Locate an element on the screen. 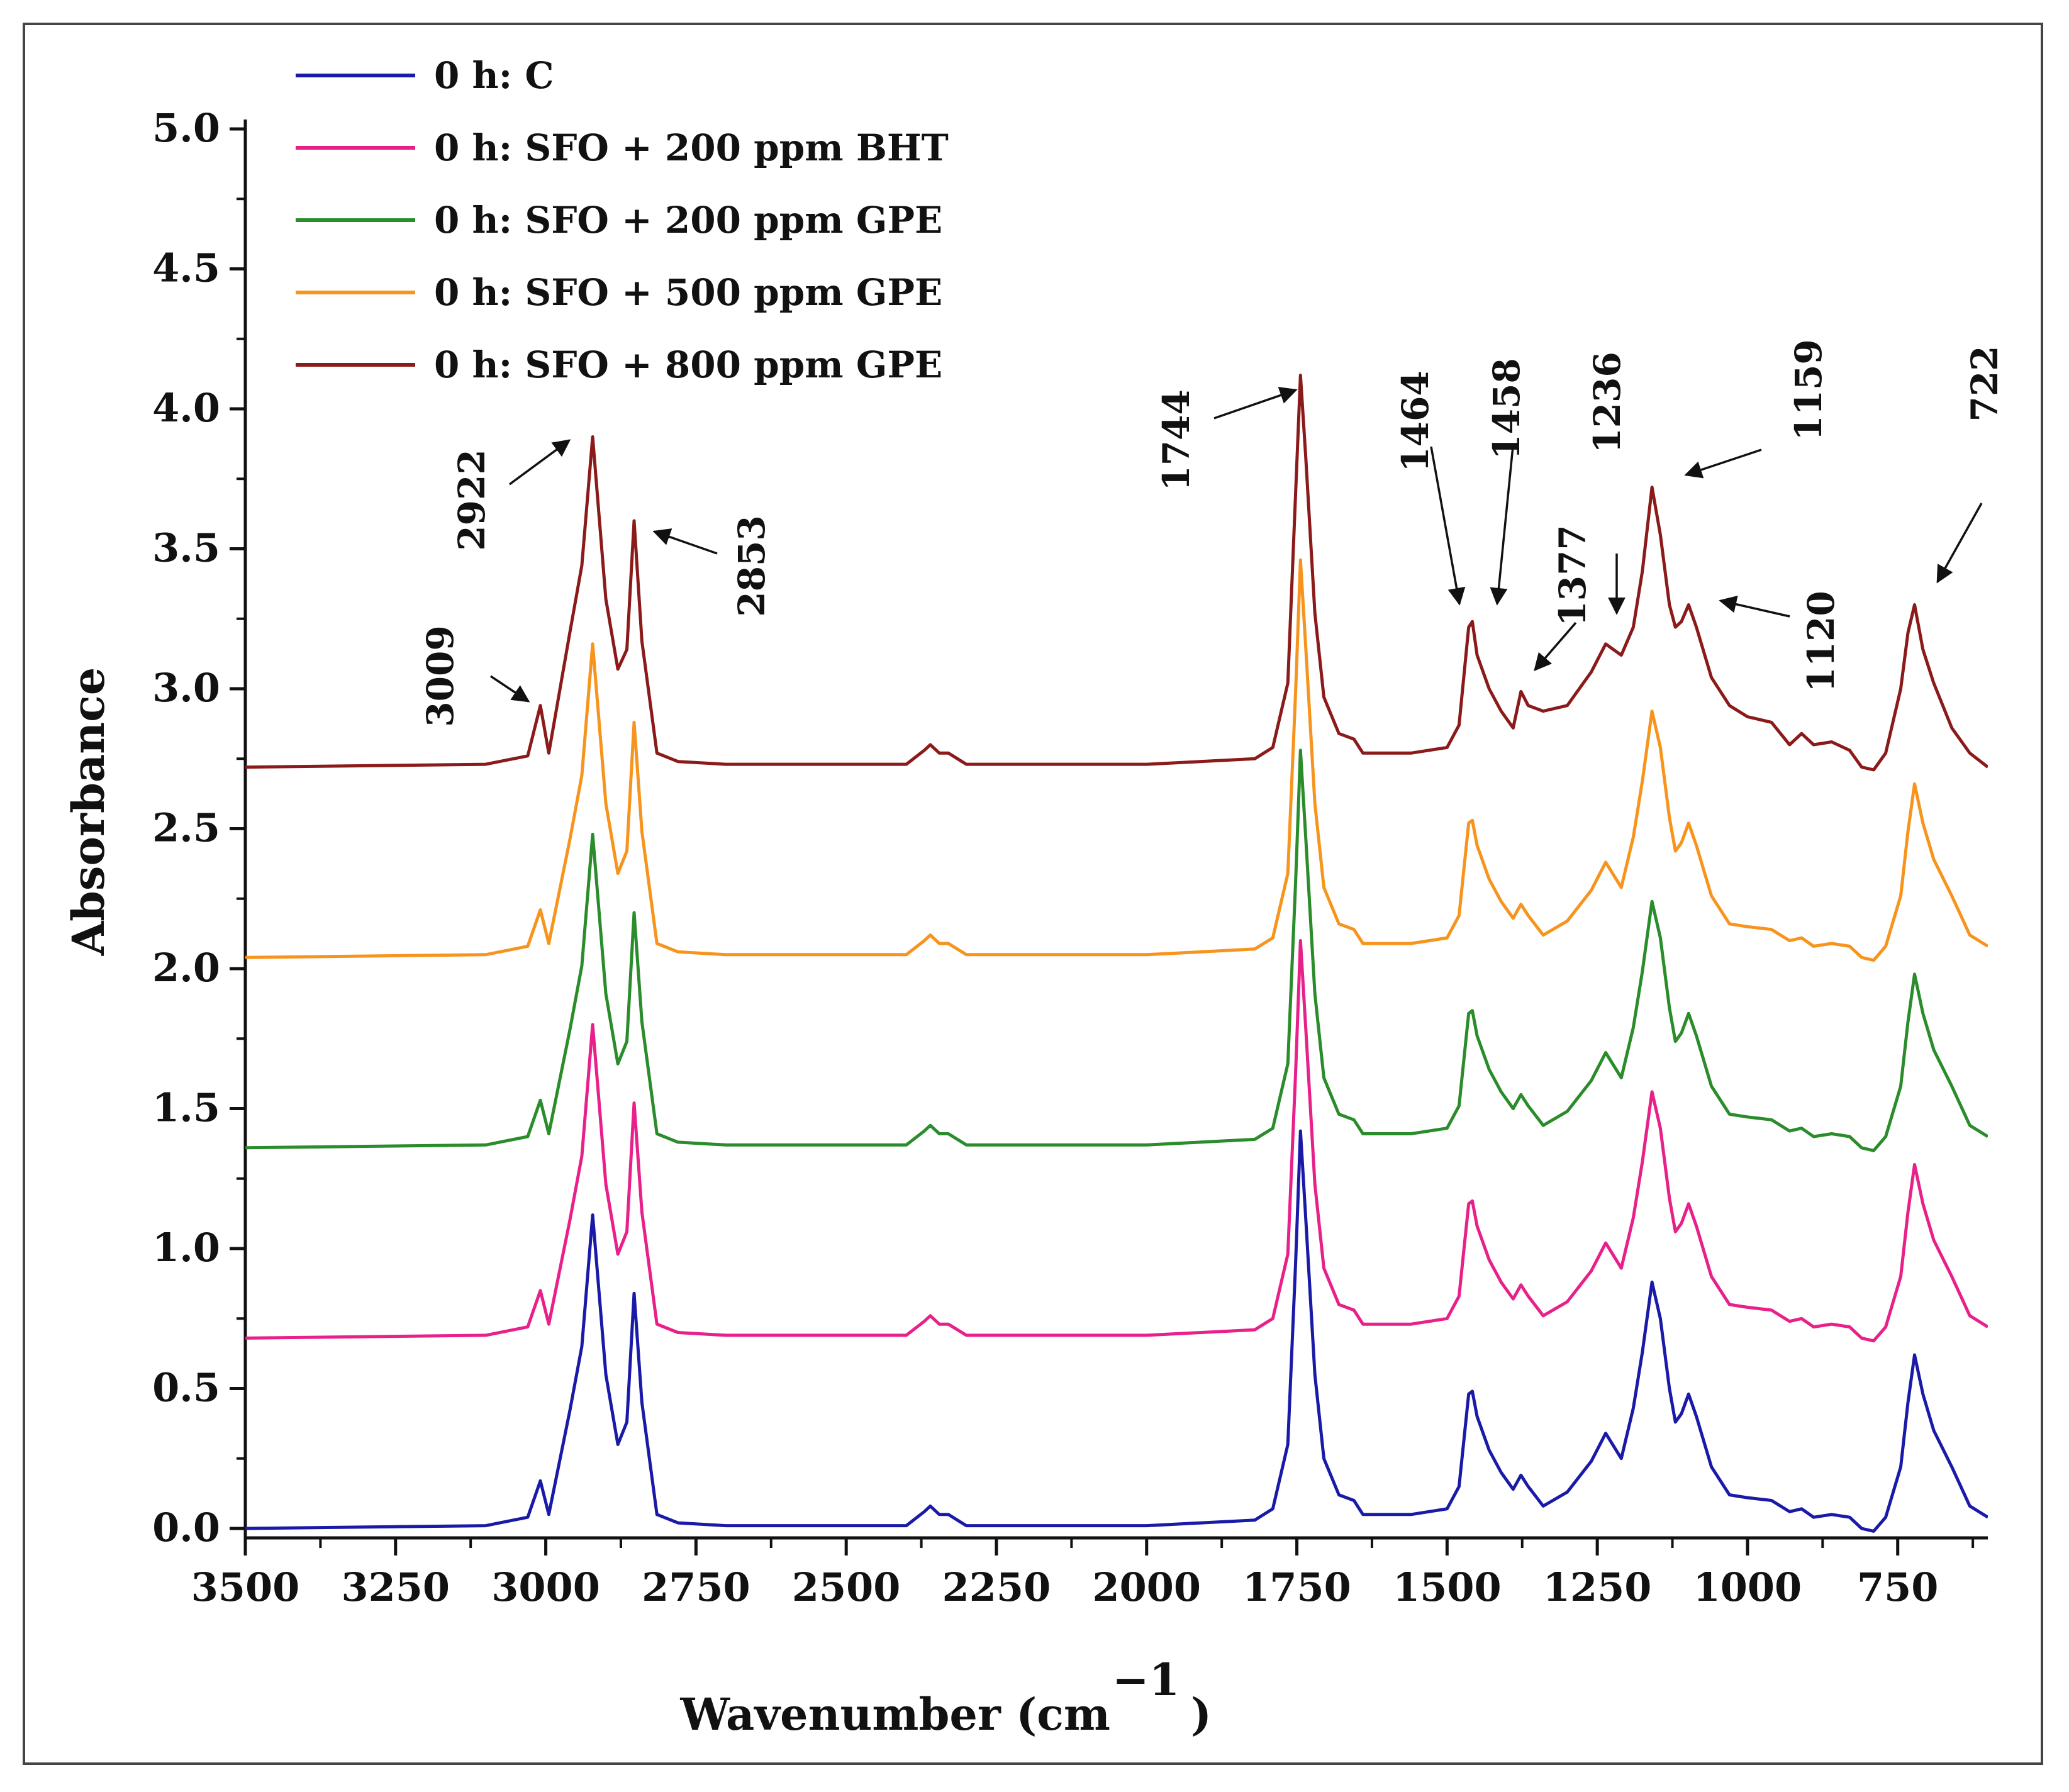 Image resolution: width=2069 pixels, height=1792 pixels. legend-label-1: 0 h: C is located at coordinates (494, 75).